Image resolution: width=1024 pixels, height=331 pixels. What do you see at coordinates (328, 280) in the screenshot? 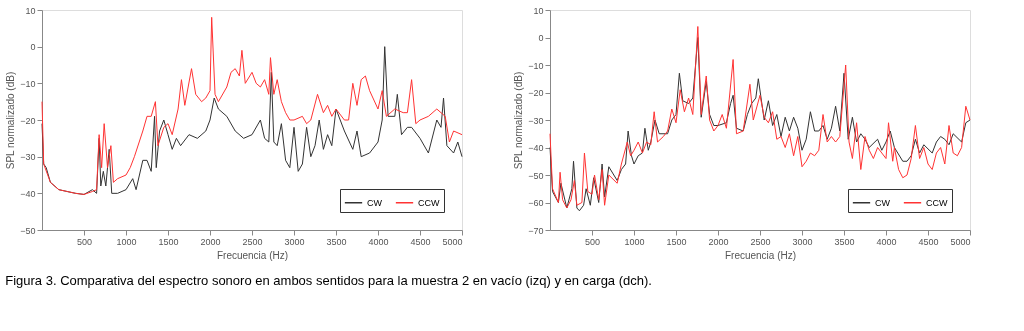
I see `text: Figura 3. Comparativa del espectro sonoro en ambos sentidos para la muestra 2 en vacío (izq) y en carga (dch).` at bounding box center [328, 280].